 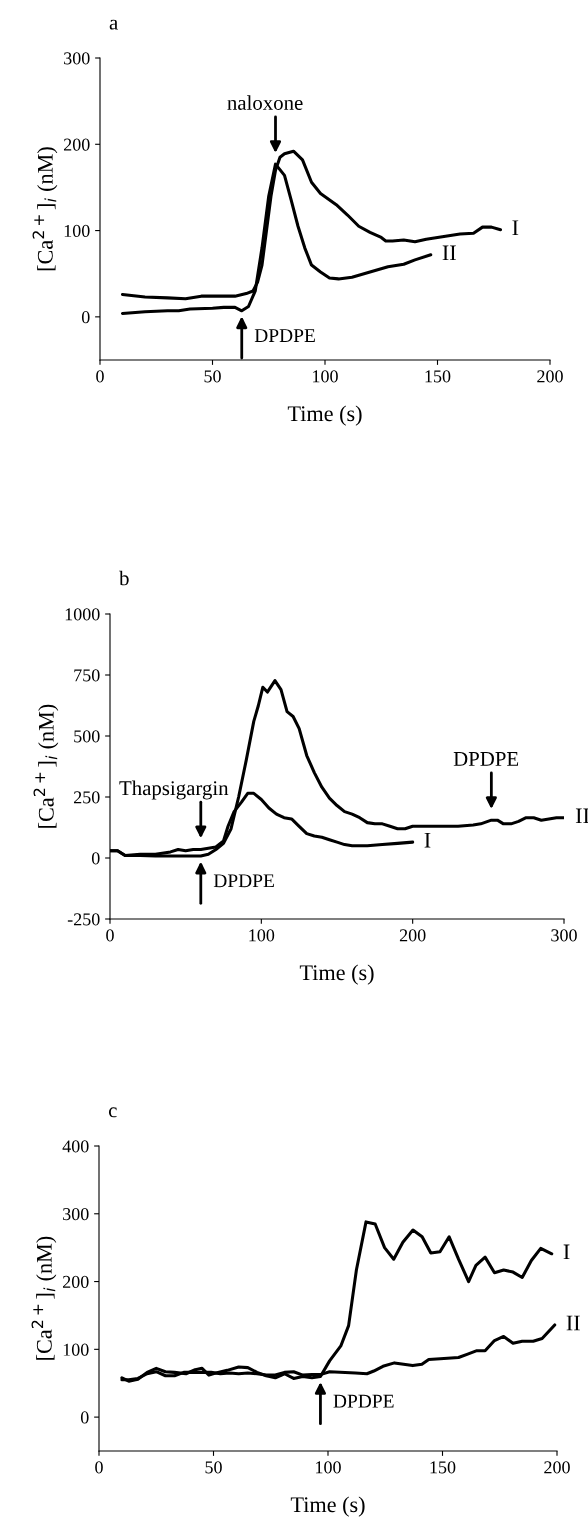 I want to click on y-tick-label: 400, so click(x=75, y=1146).